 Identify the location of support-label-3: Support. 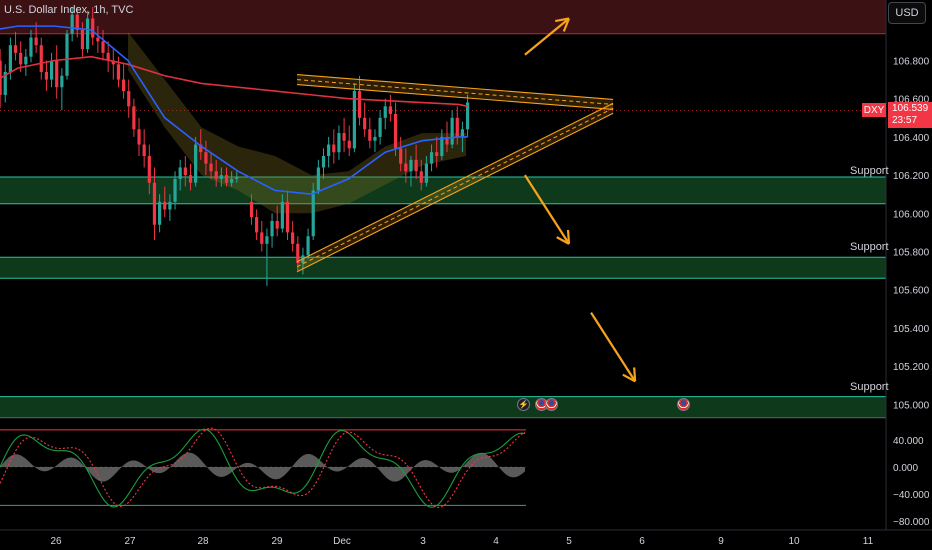
(869, 387).